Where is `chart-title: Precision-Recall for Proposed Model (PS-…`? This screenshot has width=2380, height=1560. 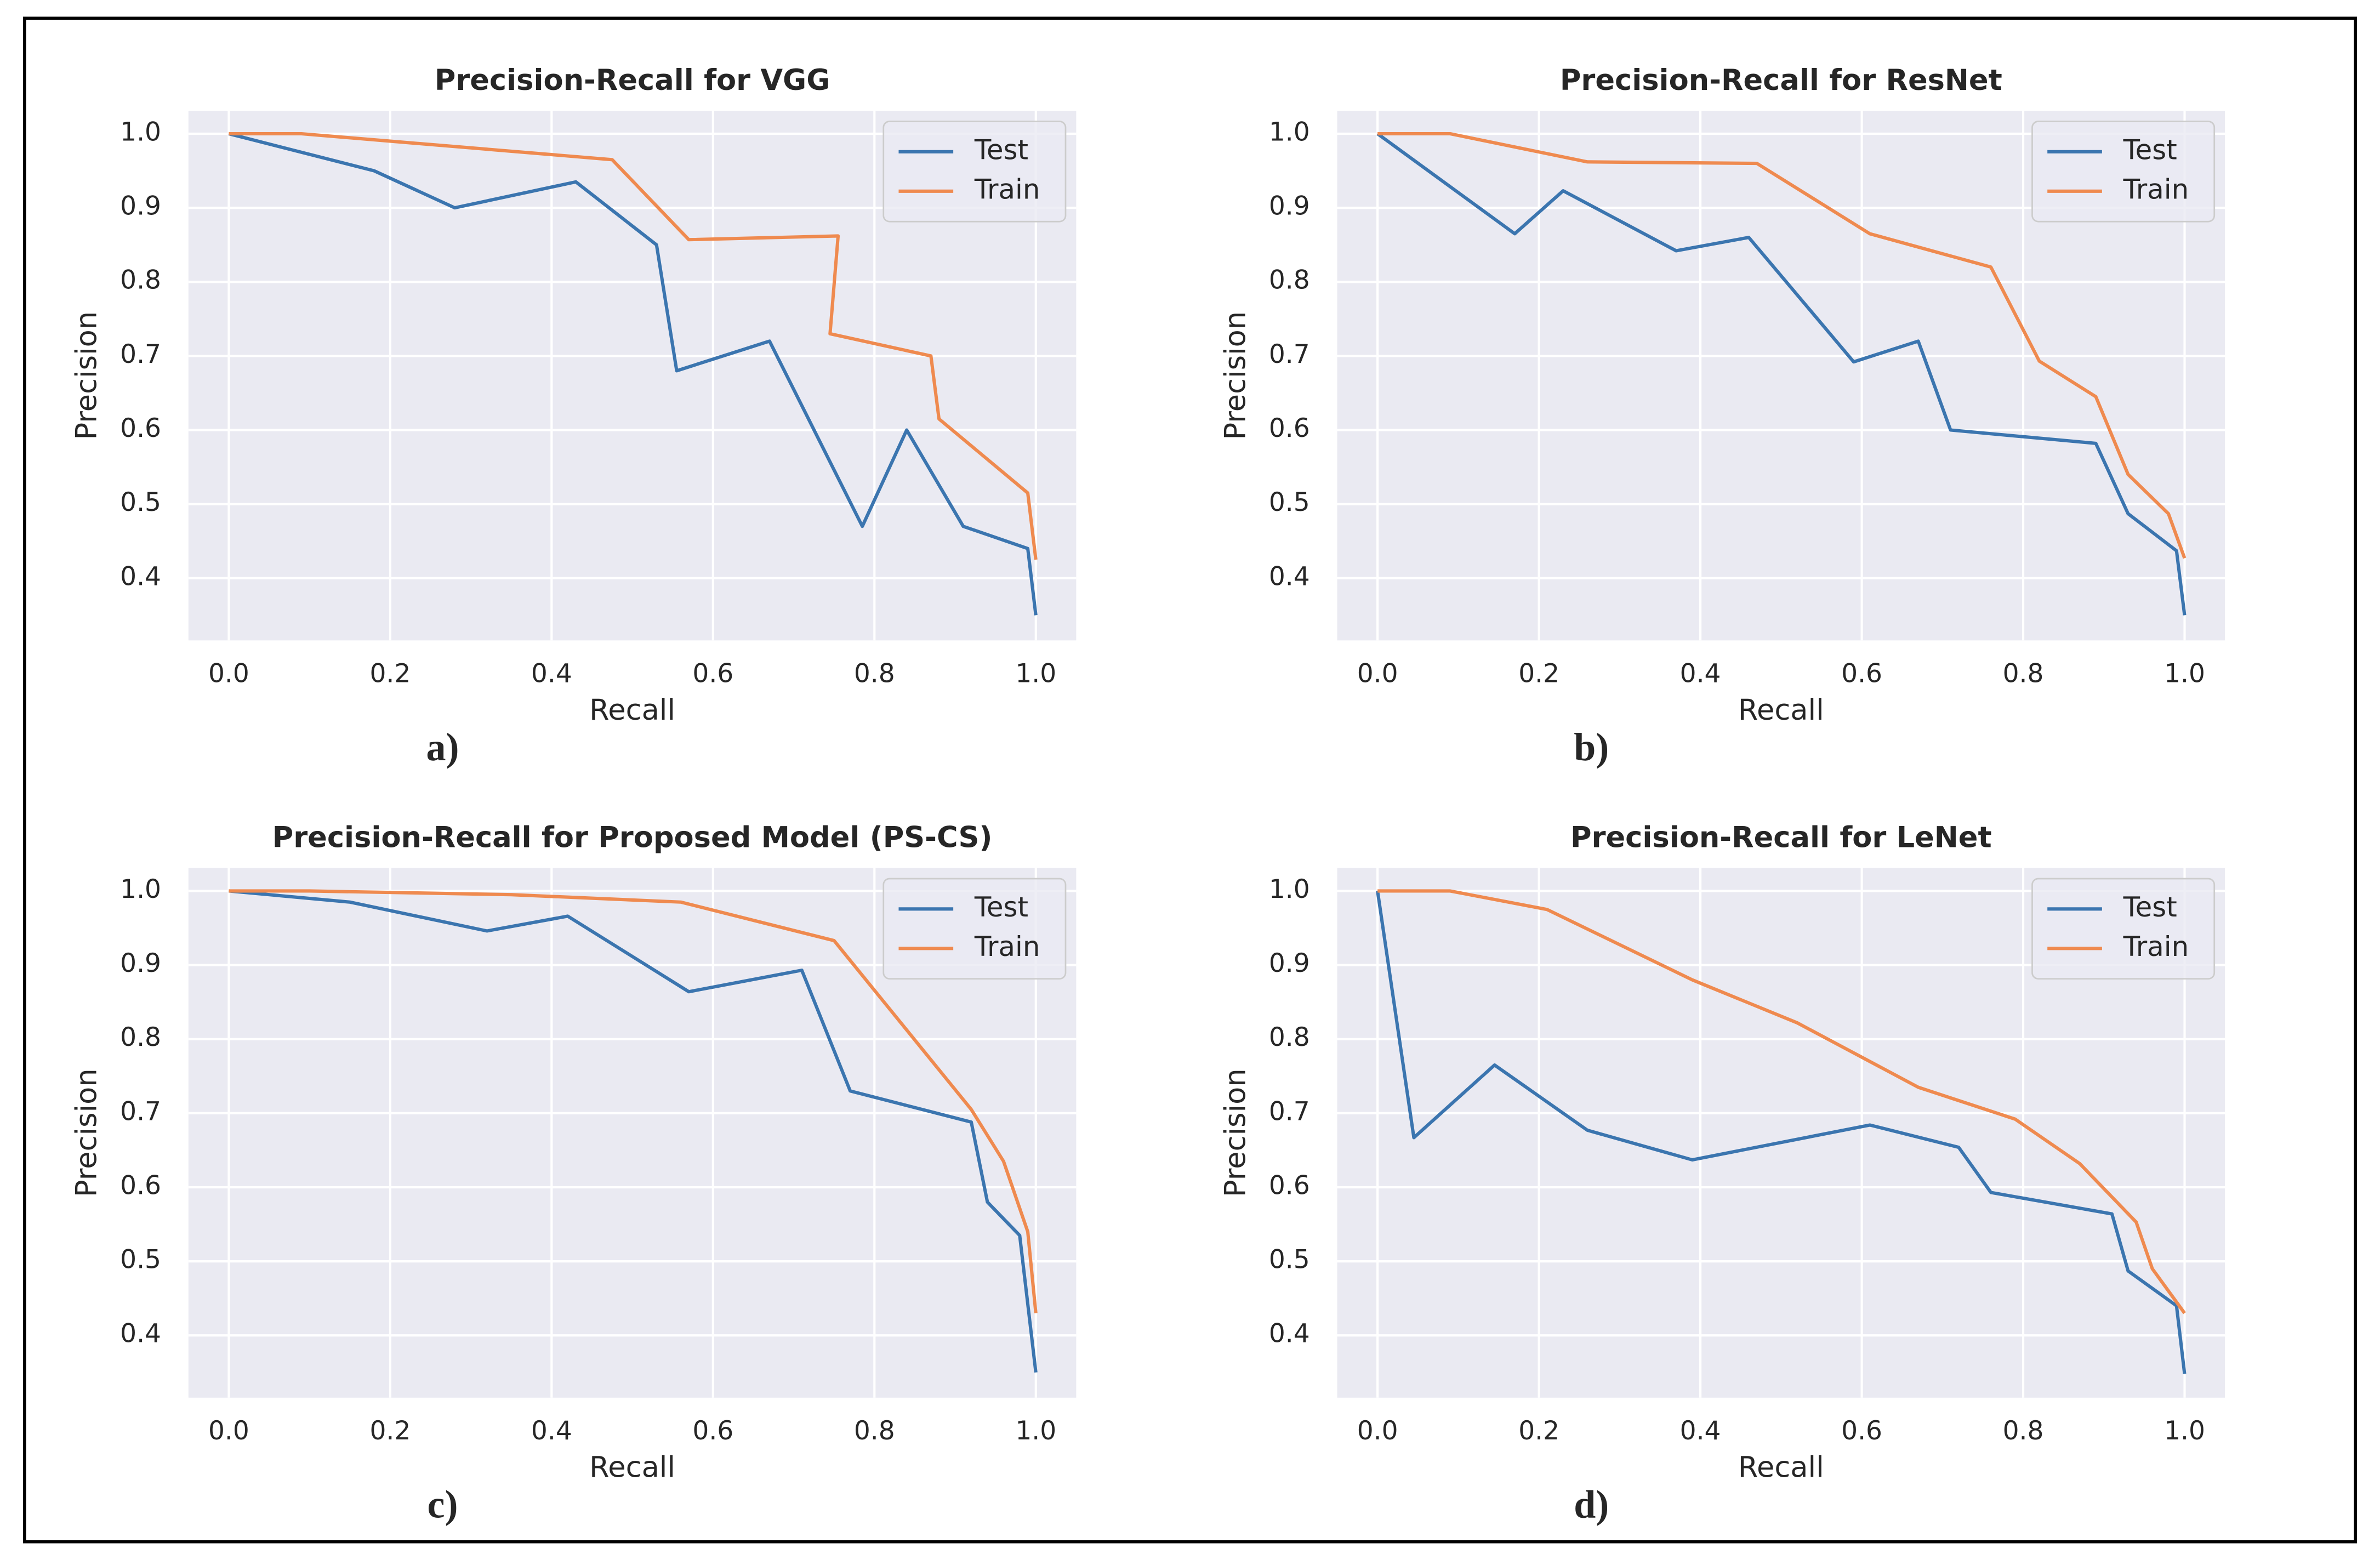 chart-title: Precision-Recall for Proposed Model (PS-… is located at coordinates (632, 838).